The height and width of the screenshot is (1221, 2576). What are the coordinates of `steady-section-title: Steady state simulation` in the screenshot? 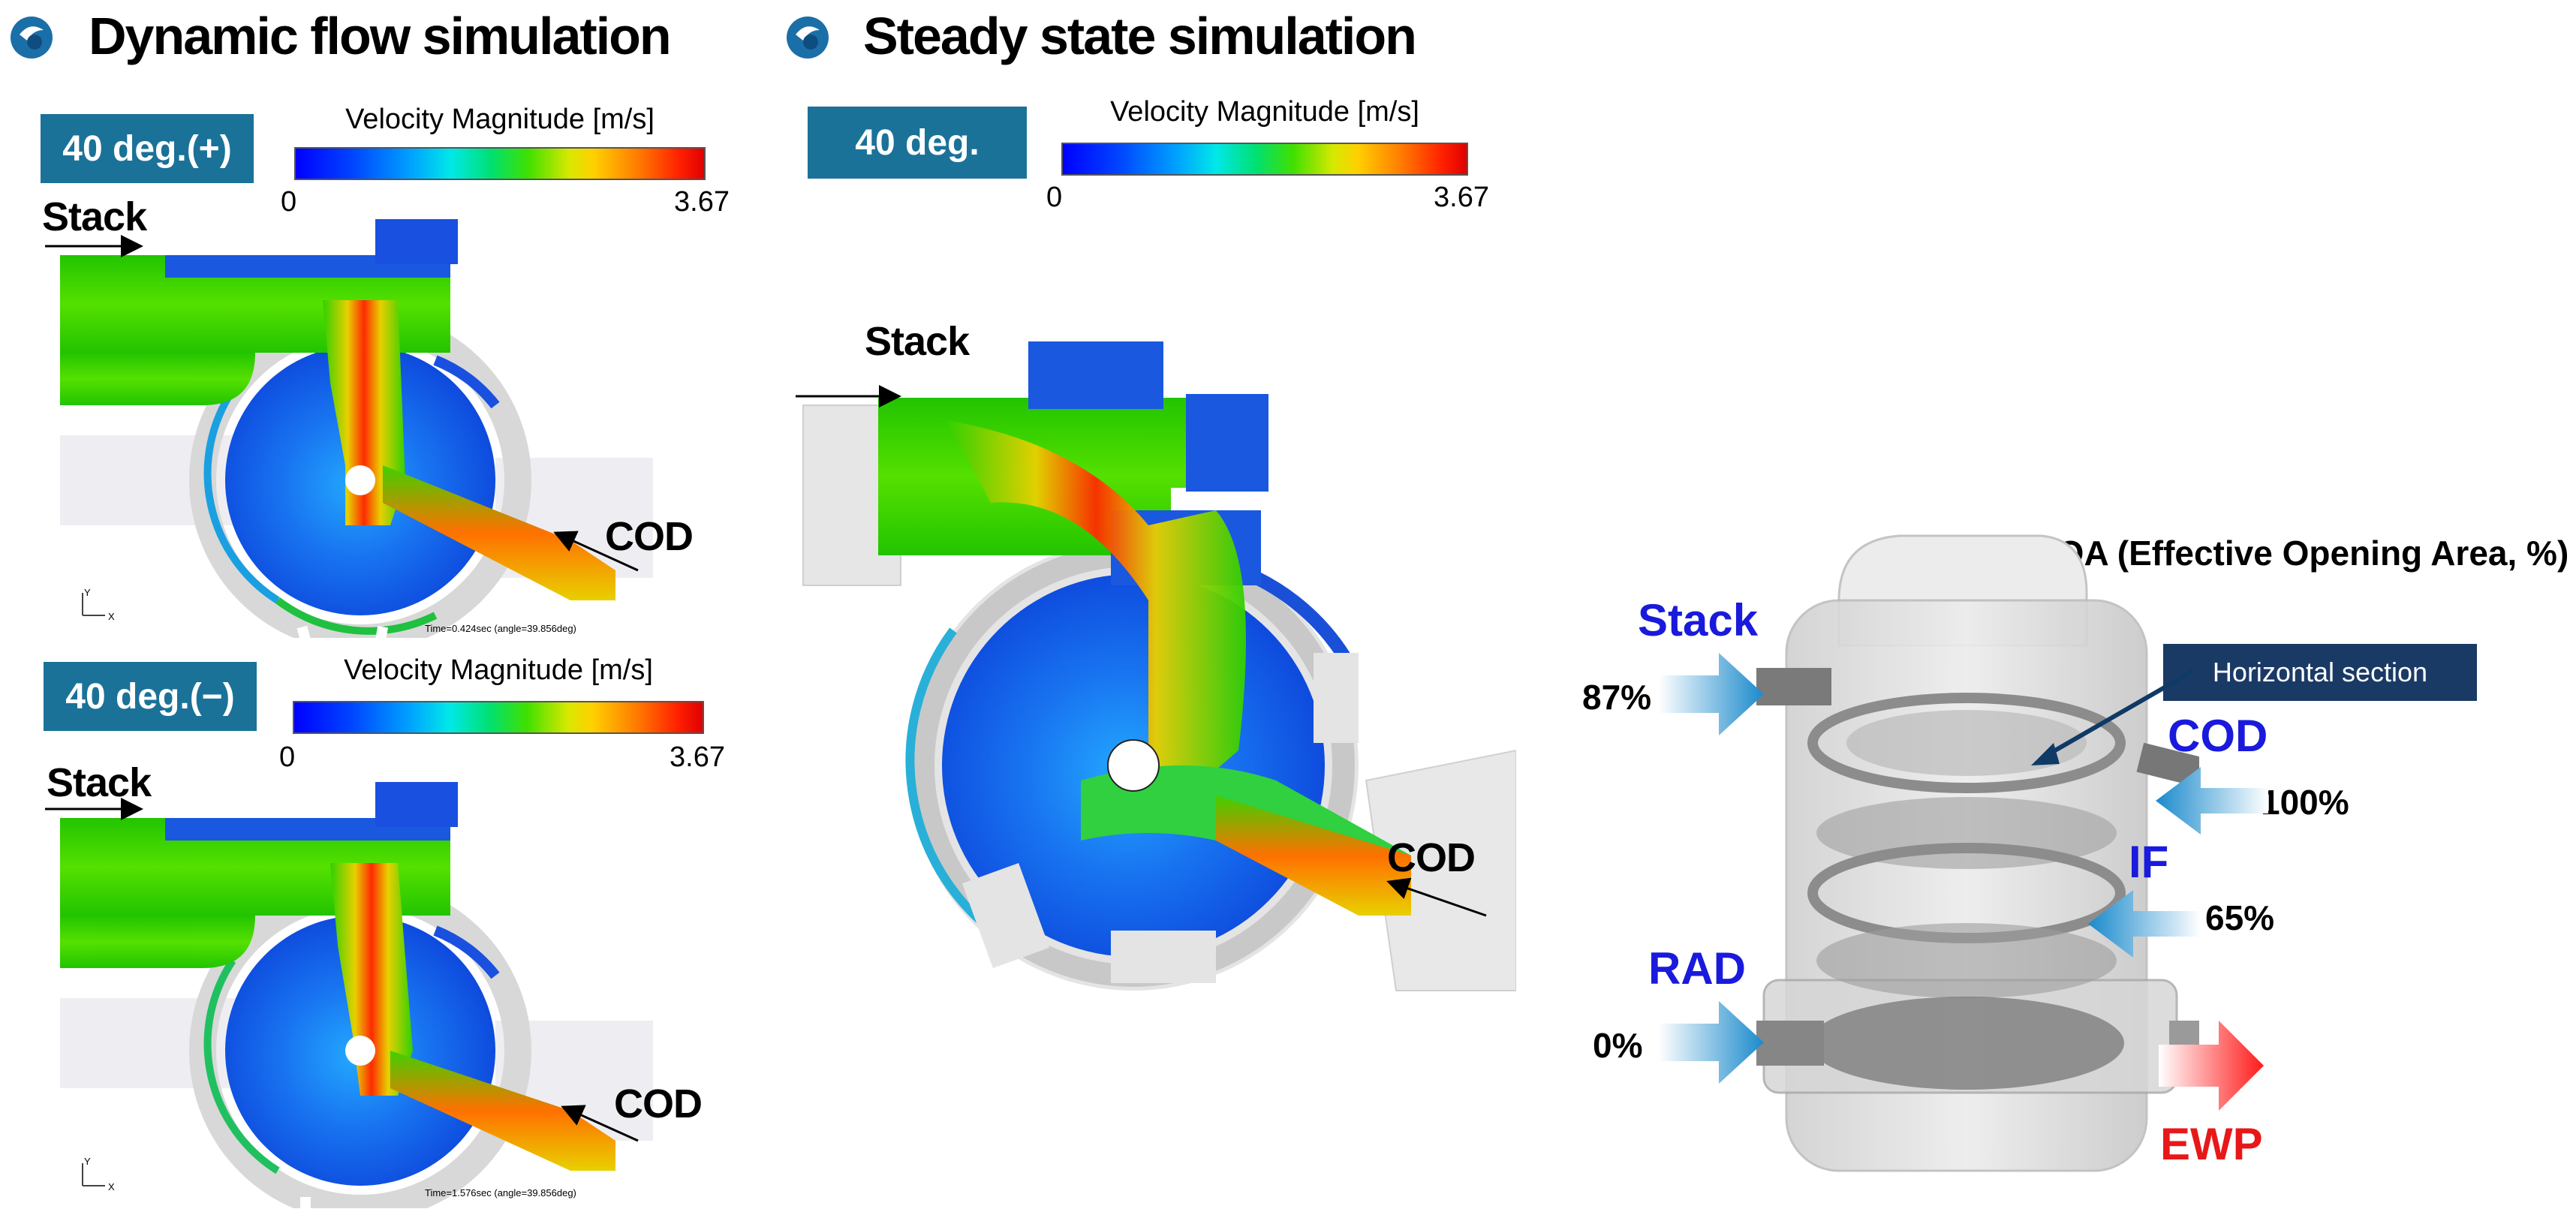 It's located at (1140, 36).